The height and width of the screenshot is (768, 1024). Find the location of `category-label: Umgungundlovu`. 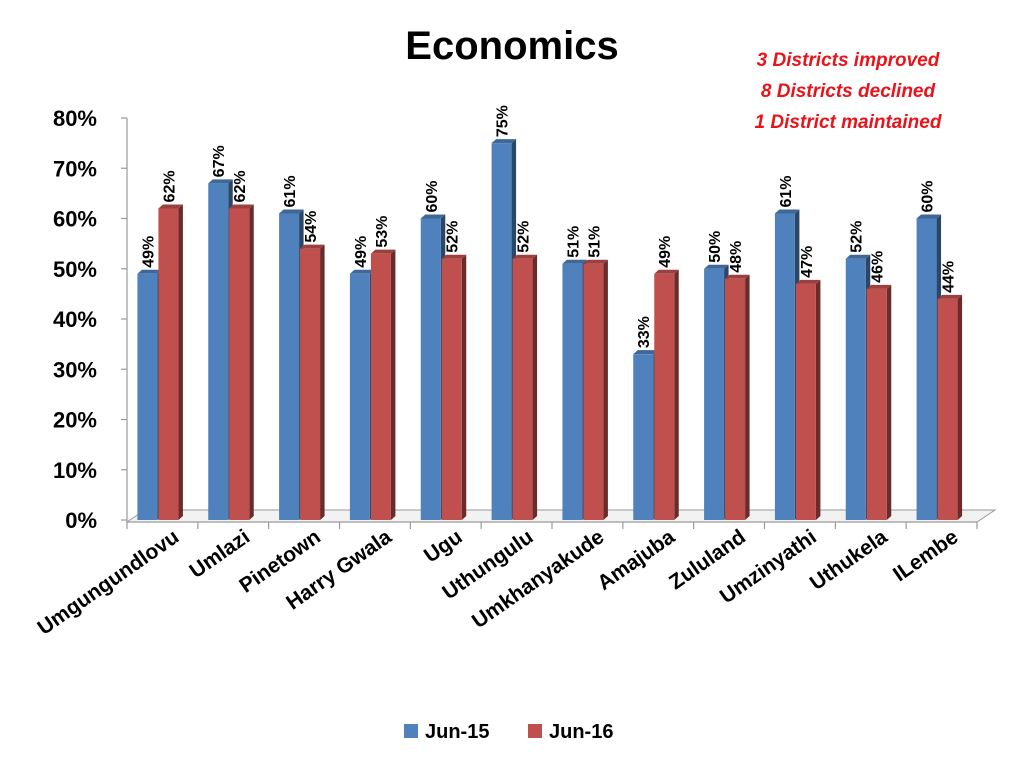

category-label: Umgungundlovu is located at coordinates (108, 582).